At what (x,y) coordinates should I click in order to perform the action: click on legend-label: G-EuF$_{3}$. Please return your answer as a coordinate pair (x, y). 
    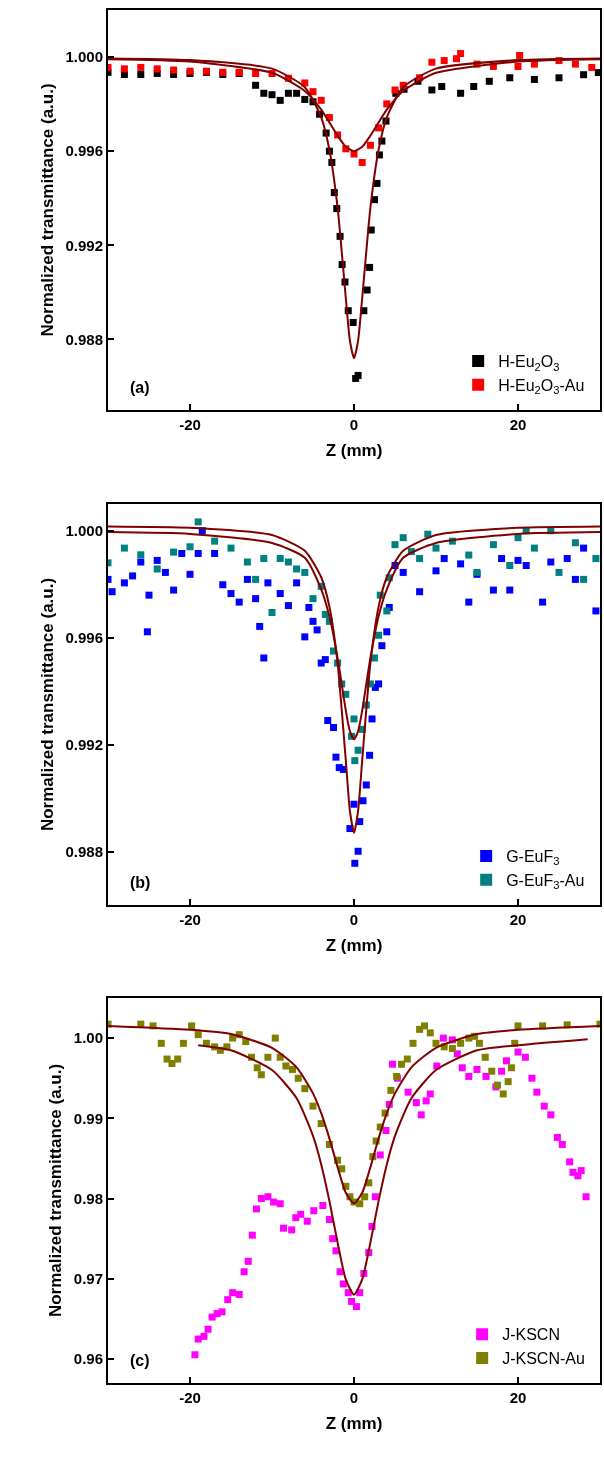
    Looking at the image, I should click on (533, 858).